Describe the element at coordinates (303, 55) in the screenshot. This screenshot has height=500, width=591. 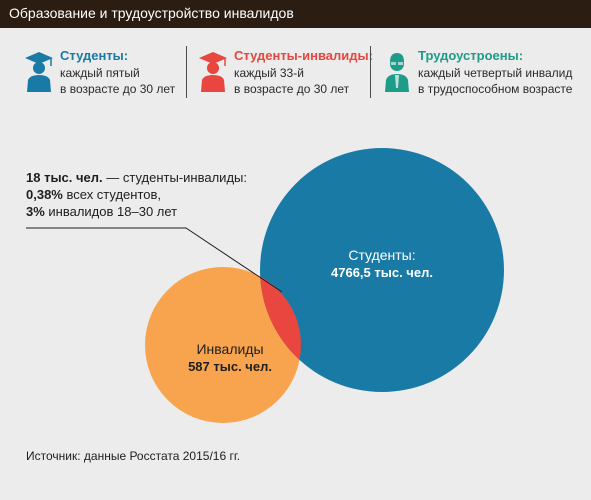
I see `legend-disabled-students-title: Студенты-инвалиды:` at that location.